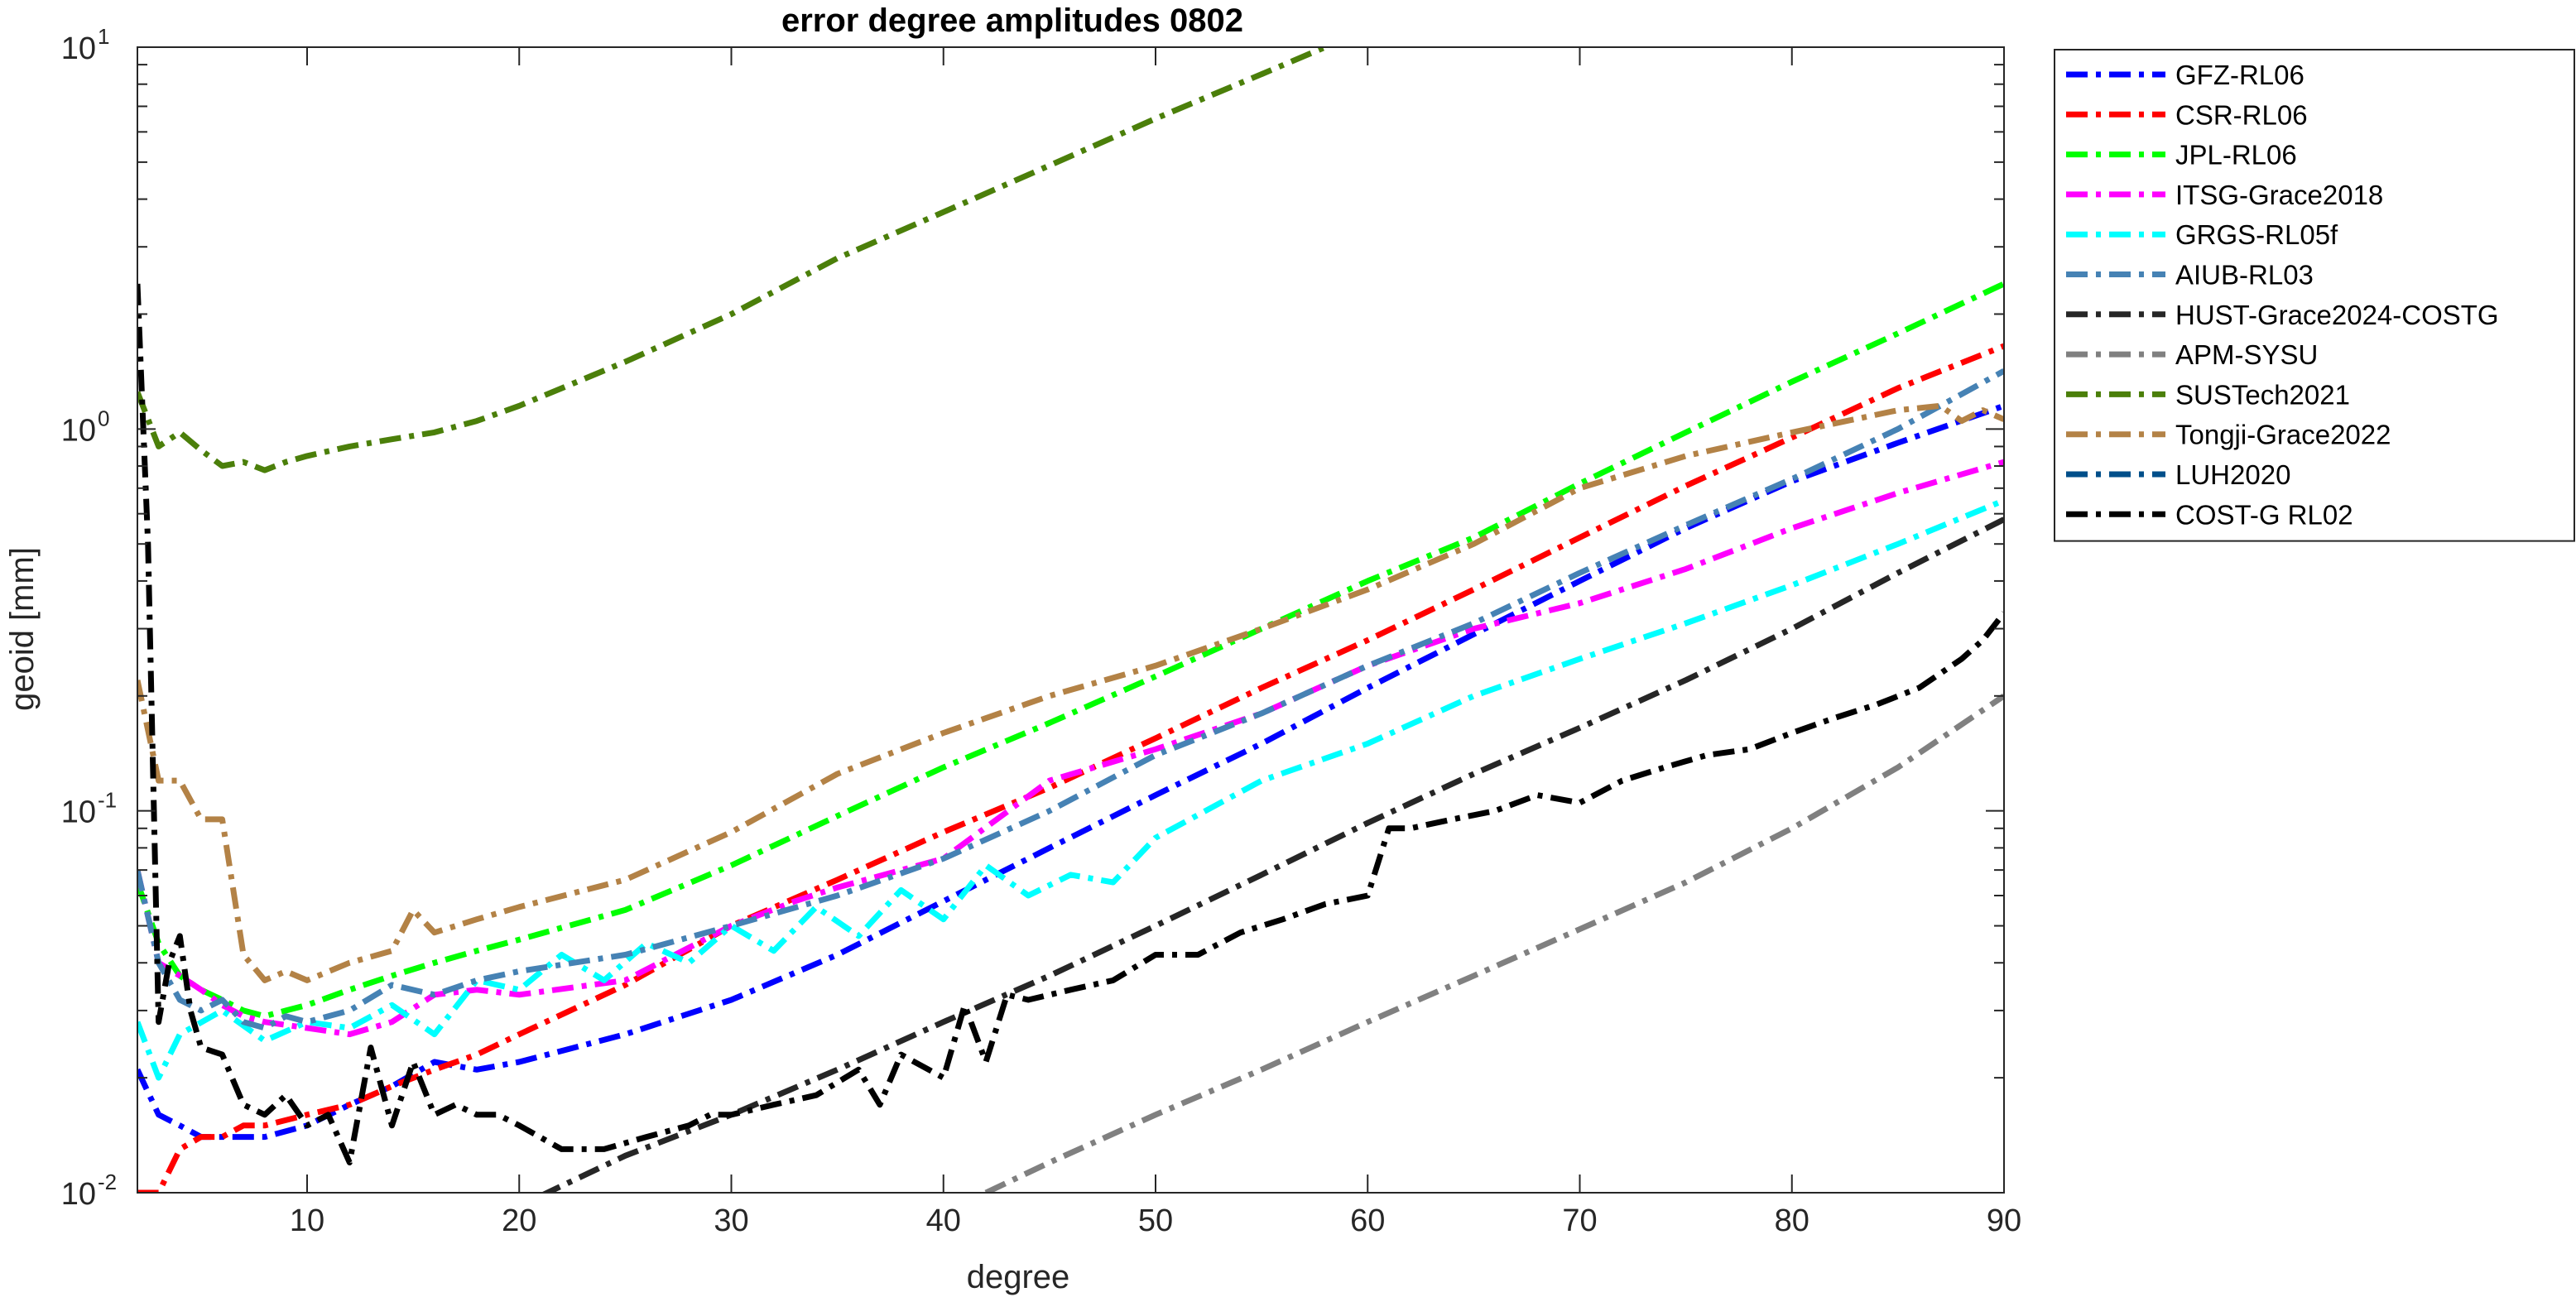 This screenshot has height=1297, width=2576. What do you see at coordinates (107, 800) in the screenshot?
I see `y-tick-exponent: -1` at bounding box center [107, 800].